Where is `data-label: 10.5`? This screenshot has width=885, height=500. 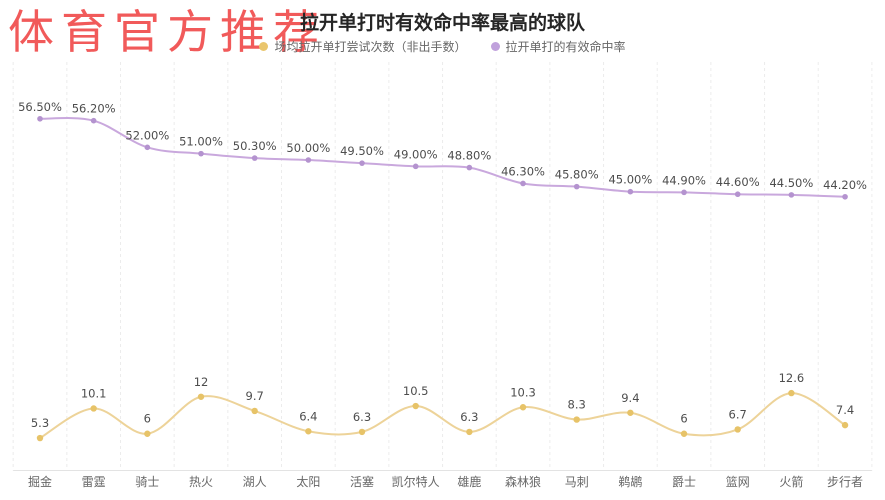
data-label: 10.5 is located at coordinates (416, 391).